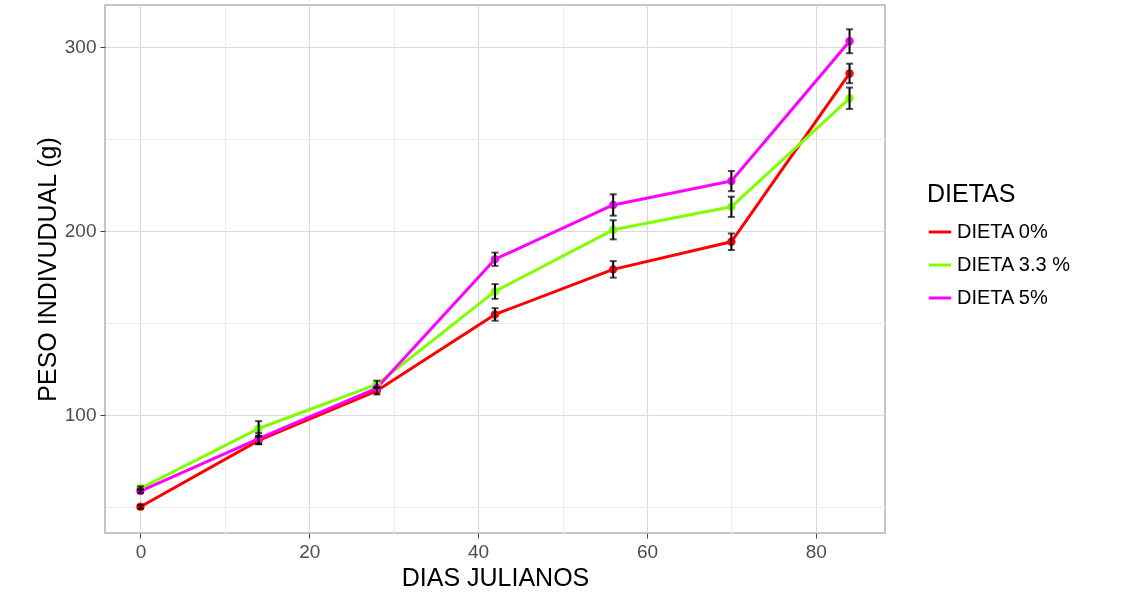 The height and width of the screenshot is (615, 1143). What do you see at coordinates (80, 47) in the screenshot?
I see `y-tick-label: 300` at bounding box center [80, 47].